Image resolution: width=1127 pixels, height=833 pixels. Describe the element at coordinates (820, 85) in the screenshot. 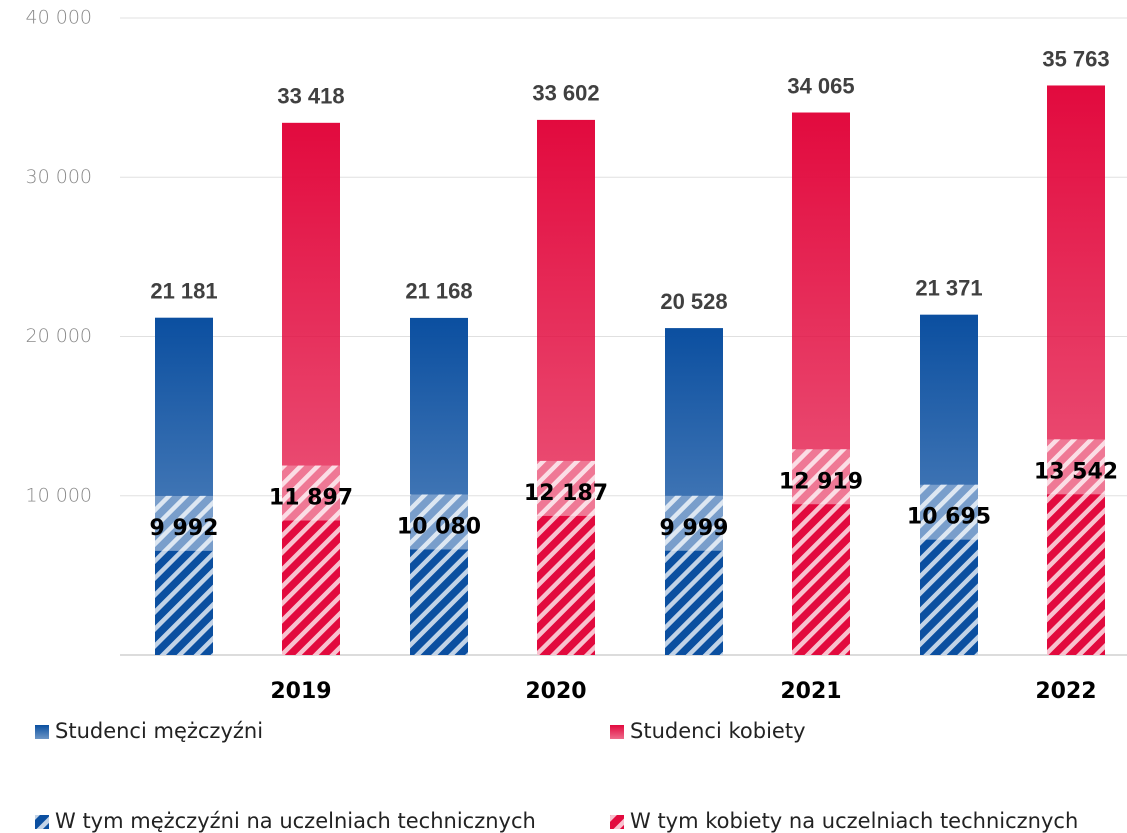

I see `value-label: 34 065` at that location.